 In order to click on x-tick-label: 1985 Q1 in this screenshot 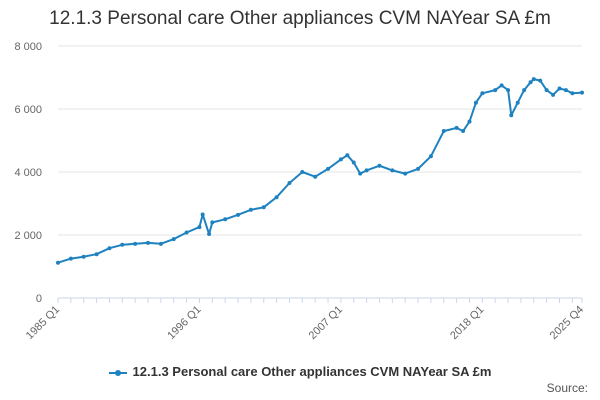, I will do `click(43, 323)`.